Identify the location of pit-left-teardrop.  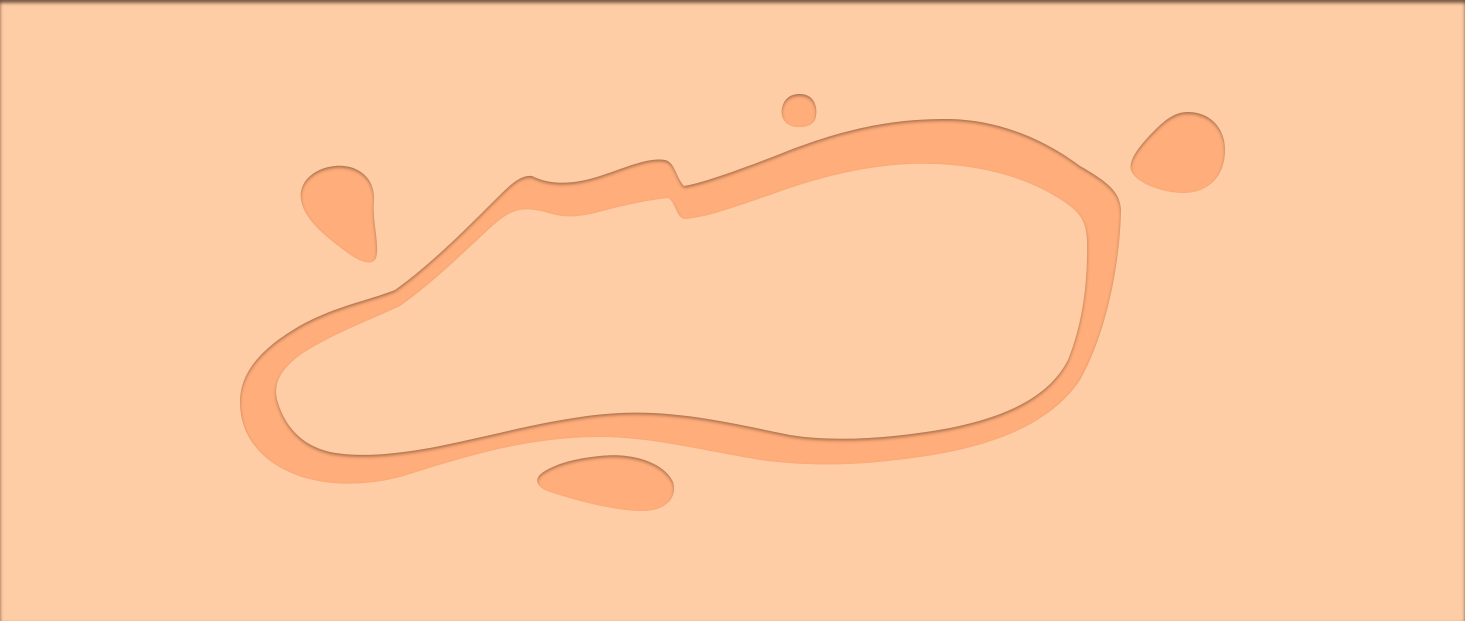
(339, 214).